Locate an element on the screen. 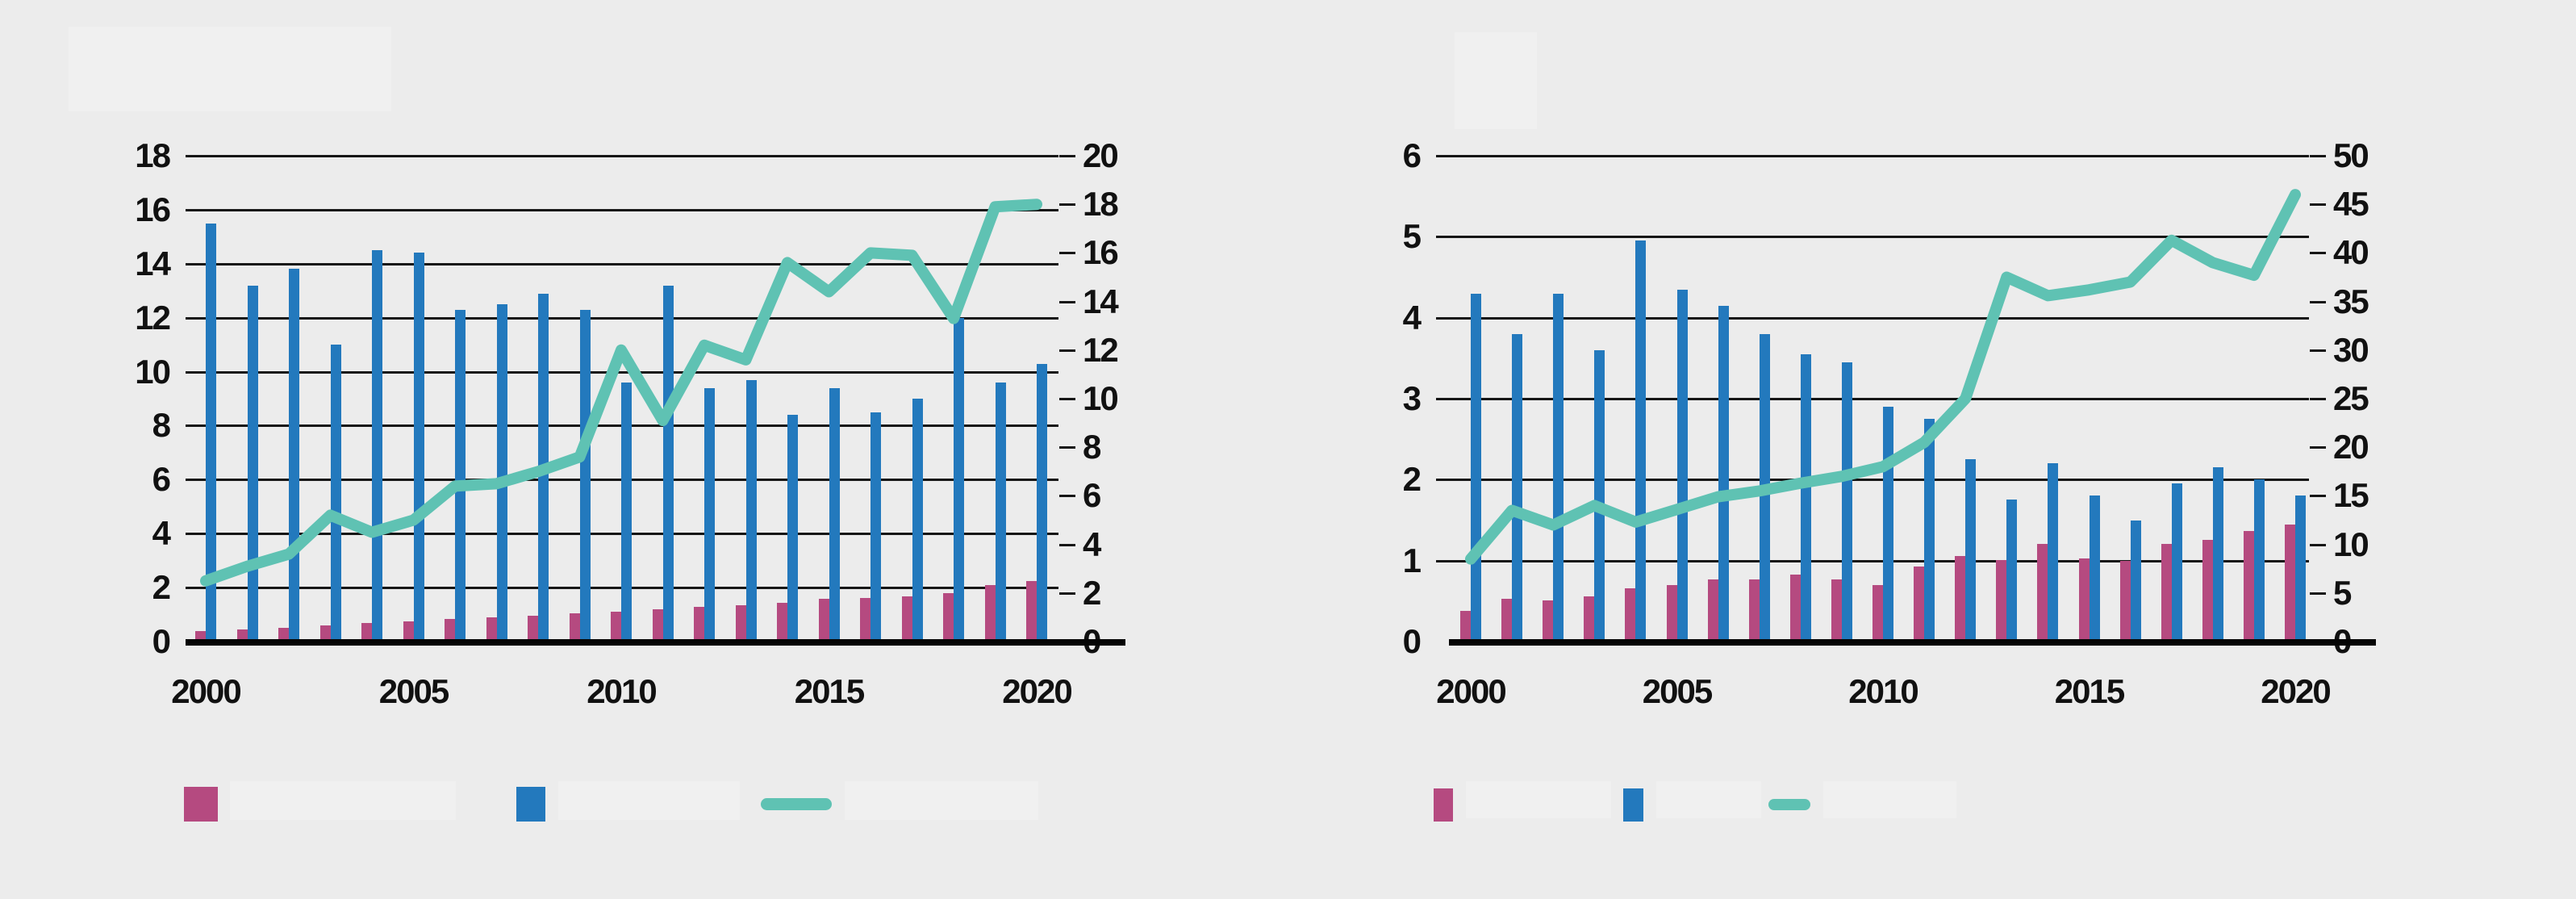 Image resolution: width=2576 pixels, height=899 pixels. legend-swatch-magenta is located at coordinates (201, 804).